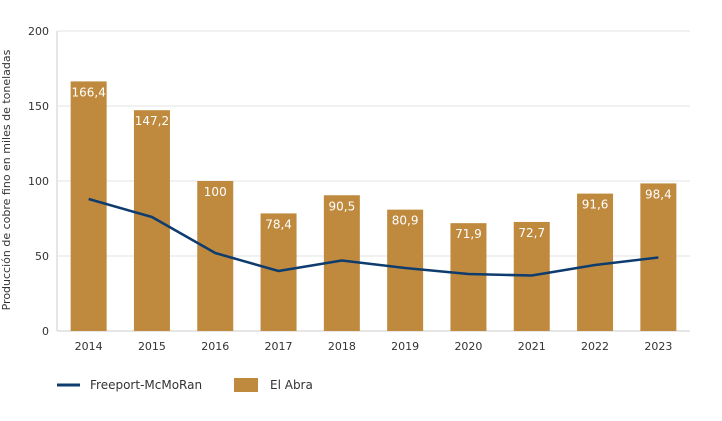 This screenshot has height=421, width=722. What do you see at coordinates (89, 346) in the screenshot?
I see `x-tick-label: 2014` at bounding box center [89, 346].